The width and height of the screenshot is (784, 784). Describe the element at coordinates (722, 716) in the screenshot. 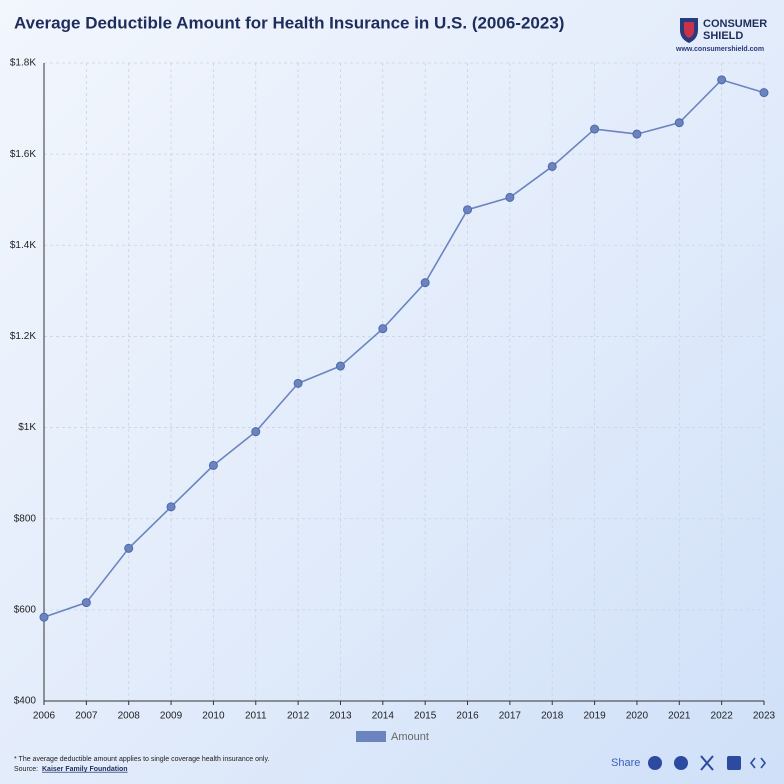

I see `x-tick-label: 2022` at that location.